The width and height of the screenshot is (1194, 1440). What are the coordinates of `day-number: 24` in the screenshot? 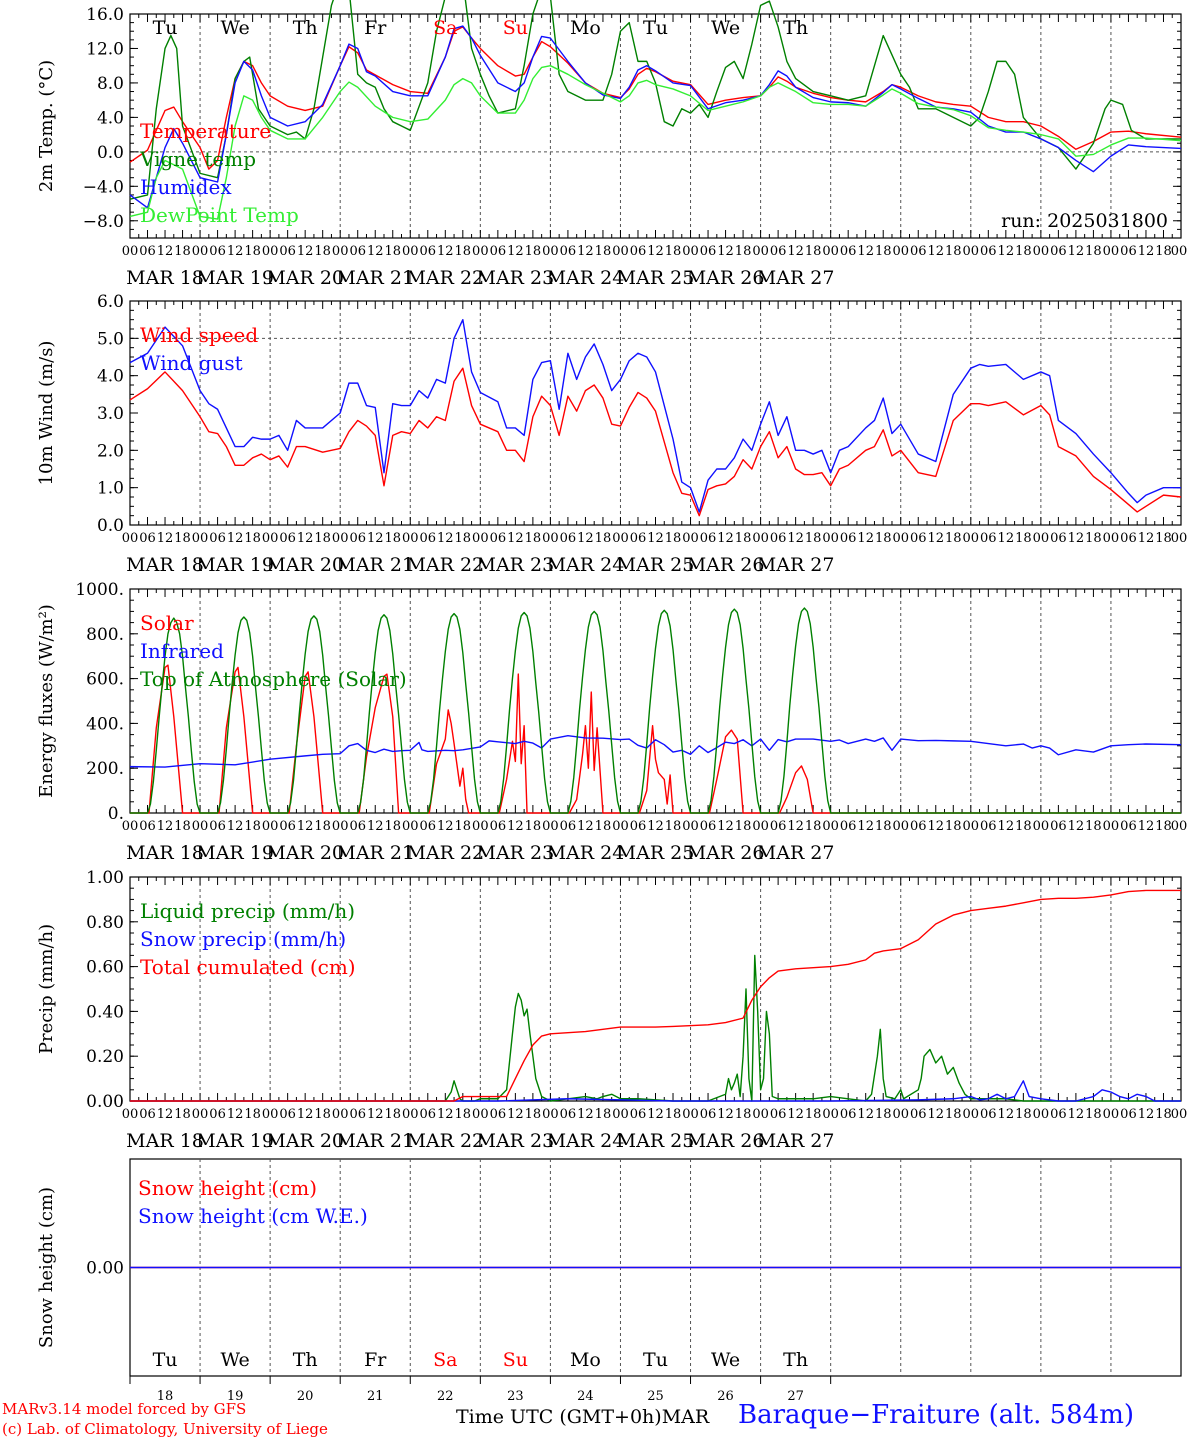 It's located at (585, 1396).